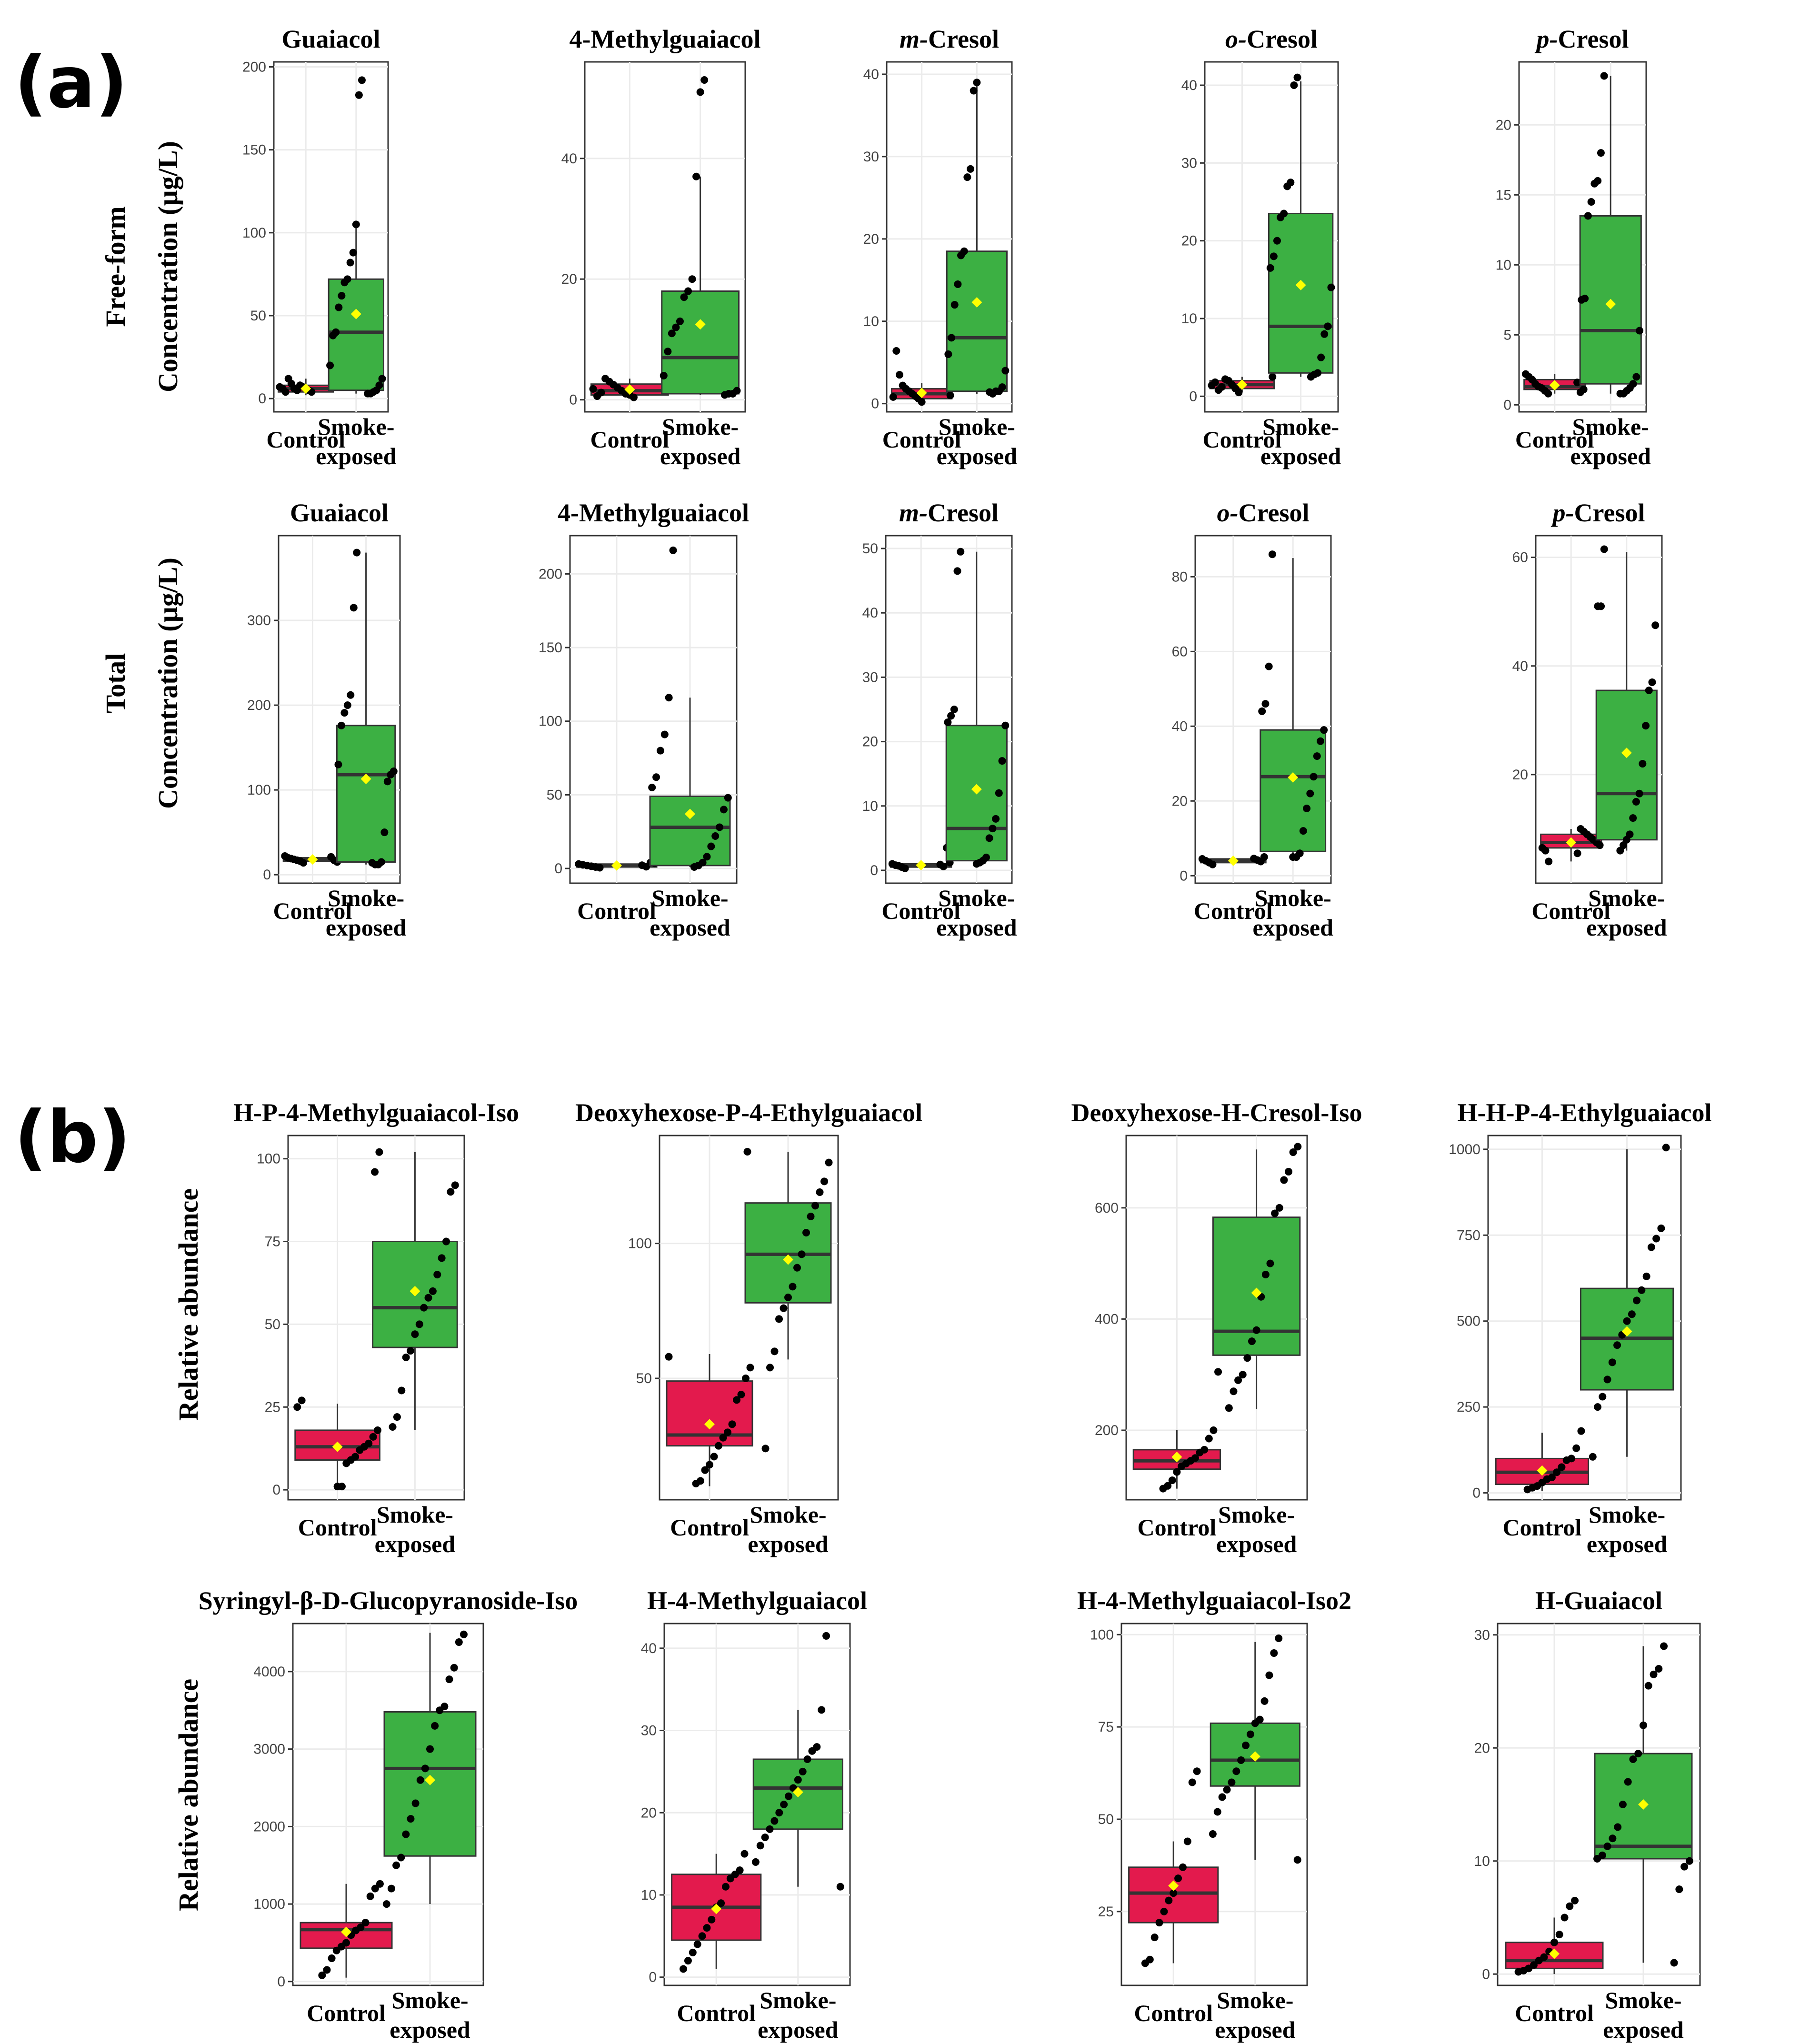  I want to click on plot-title: Deoxyhexose-H-Cresol-Iso, so click(1216, 1112).